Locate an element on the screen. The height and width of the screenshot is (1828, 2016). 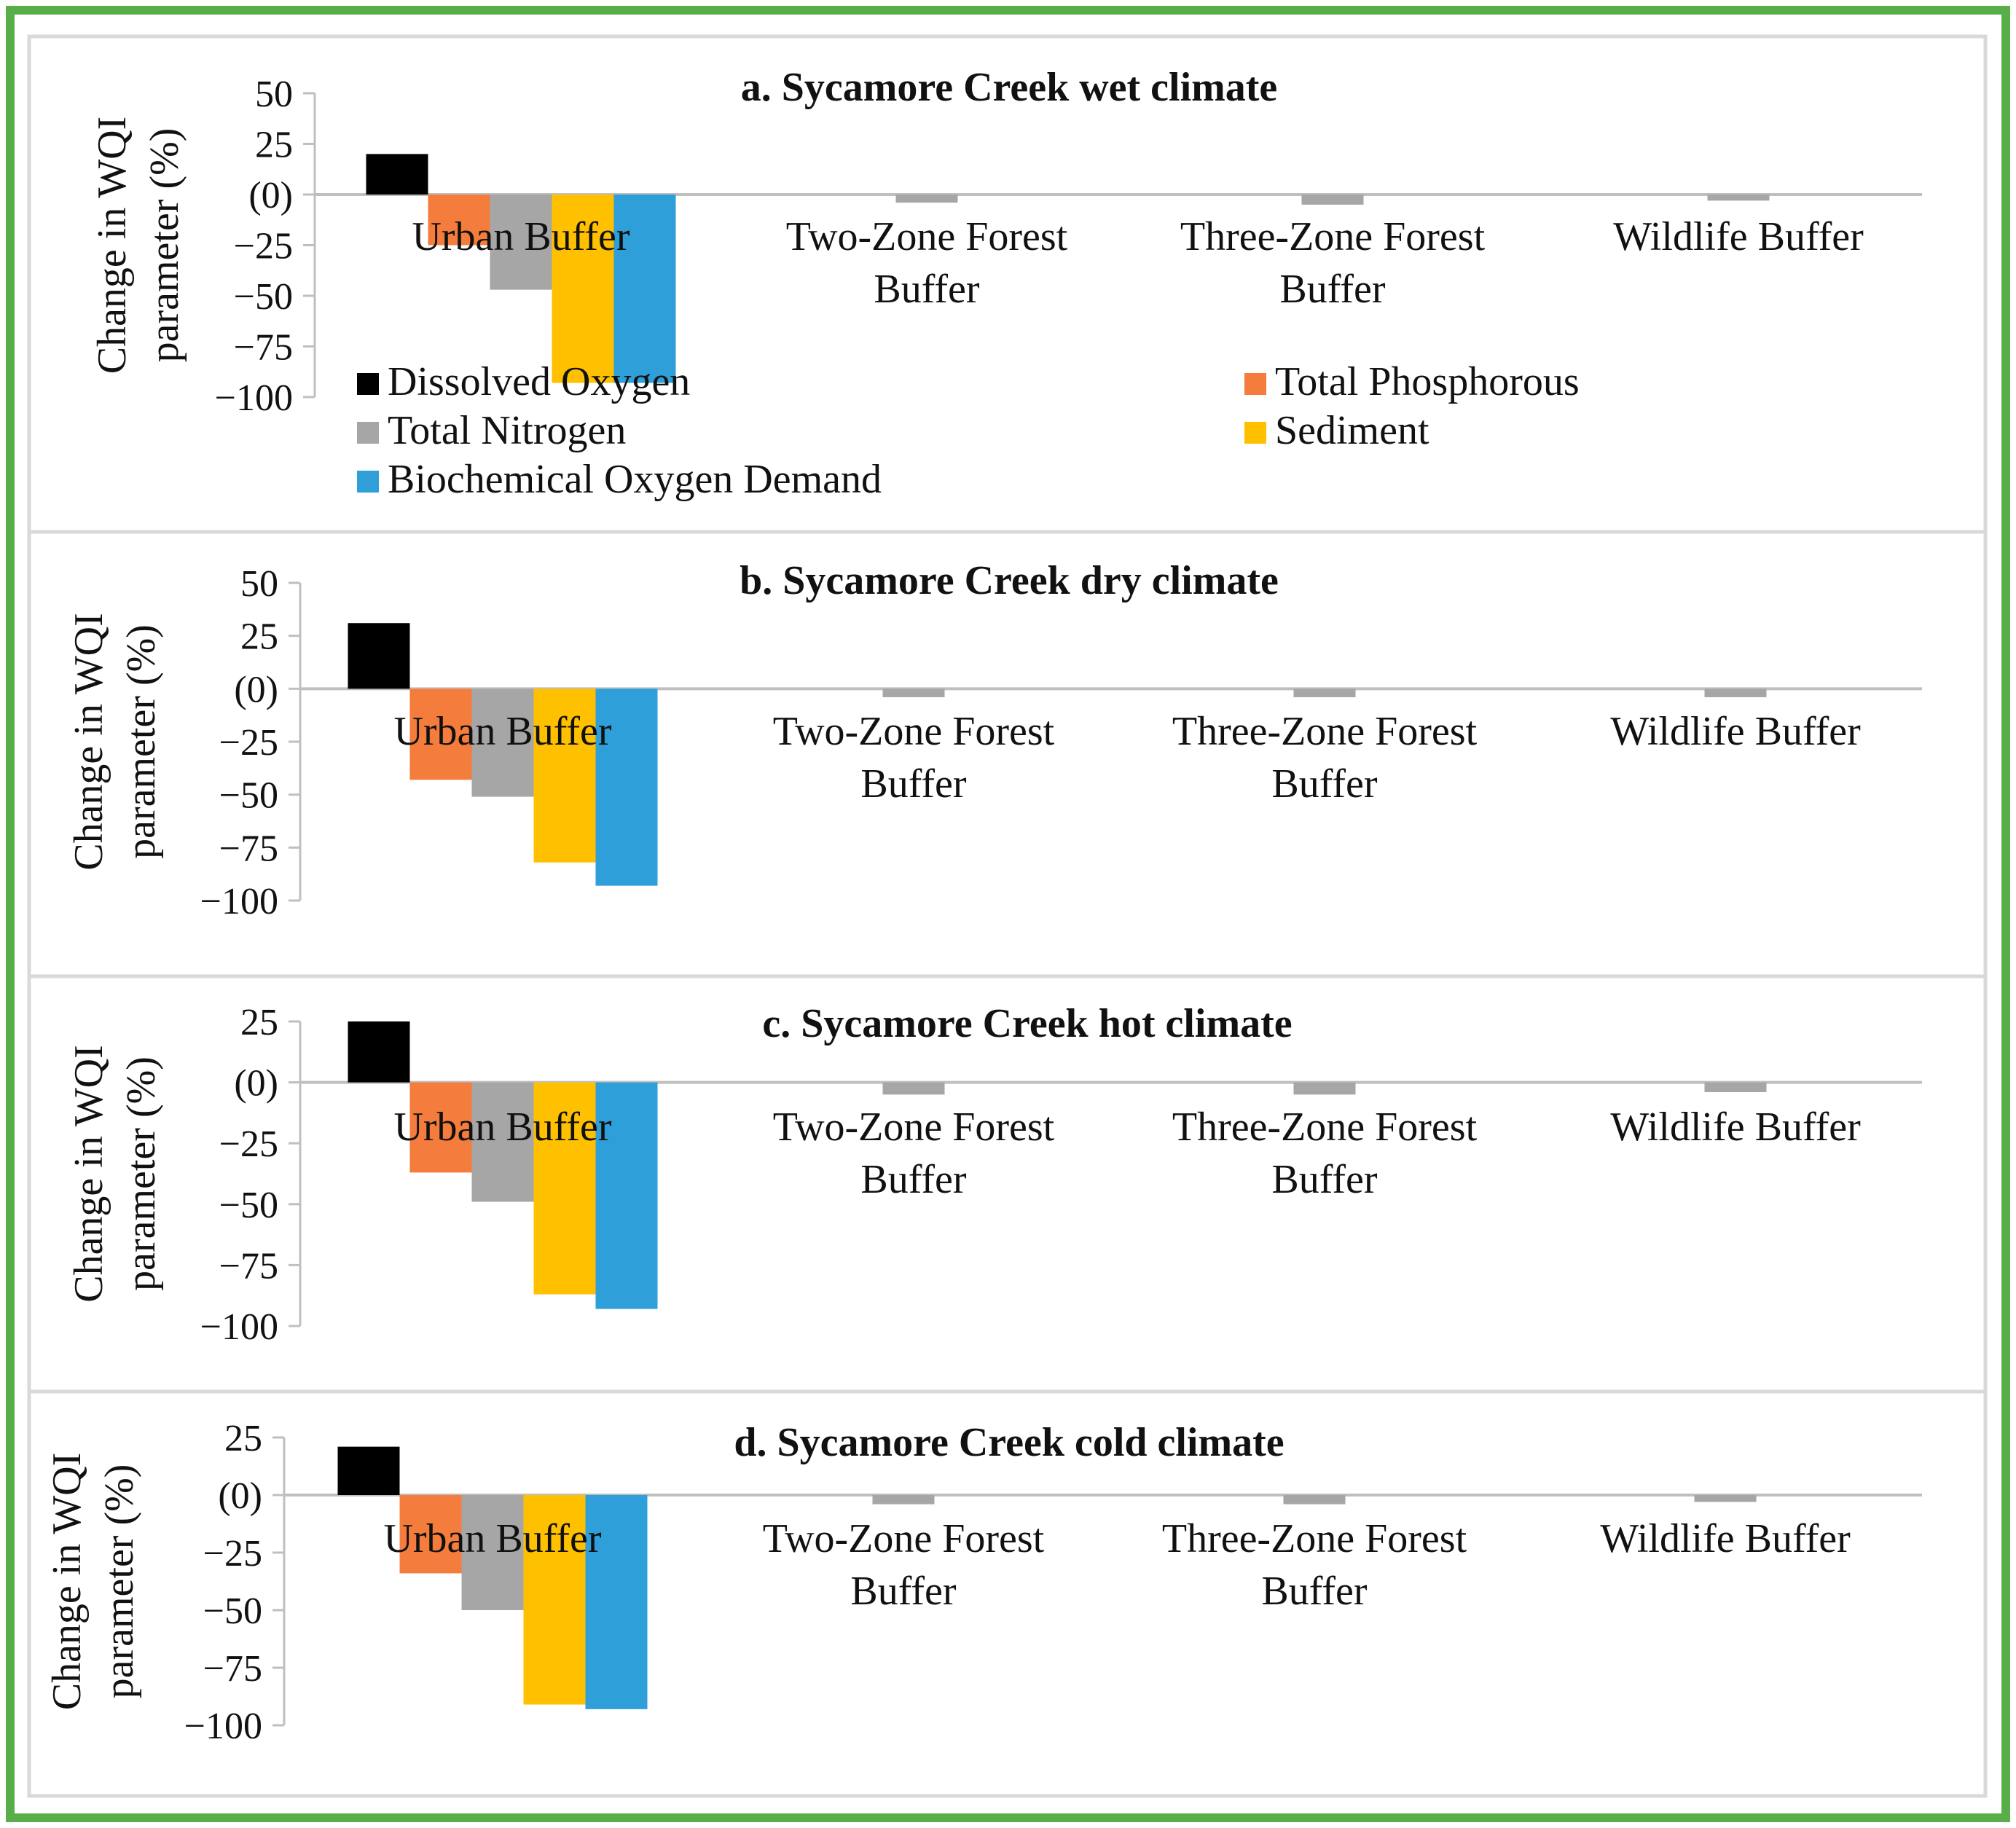
legend-item: Dissolved Oxygen is located at coordinates (523, 381).